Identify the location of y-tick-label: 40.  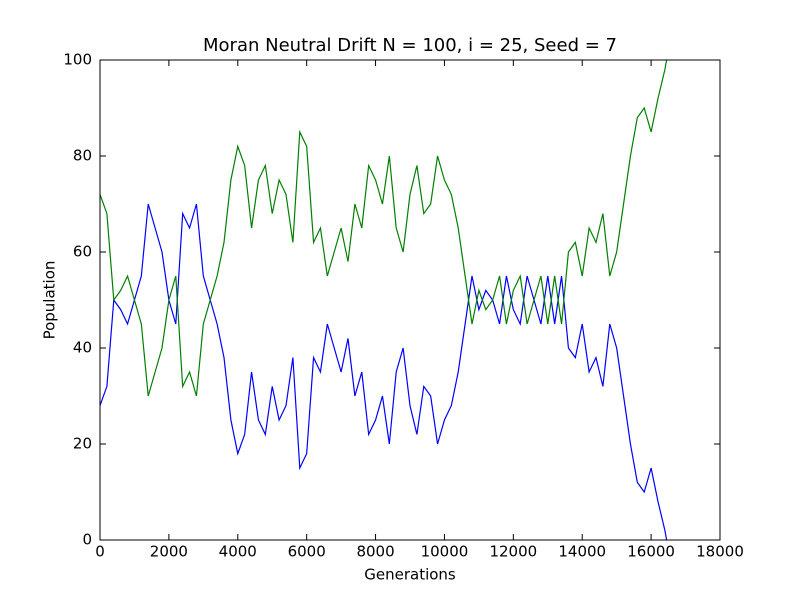
(82, 348).